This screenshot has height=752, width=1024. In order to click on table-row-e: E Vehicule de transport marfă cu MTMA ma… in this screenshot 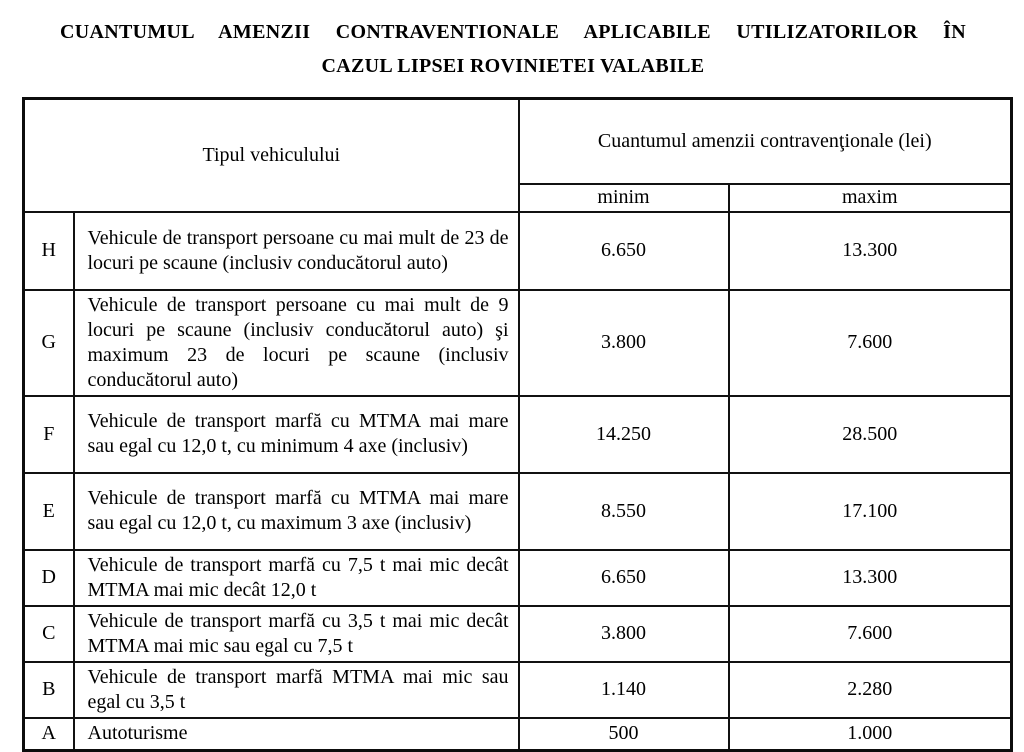, I will do `click(517, 511)`.